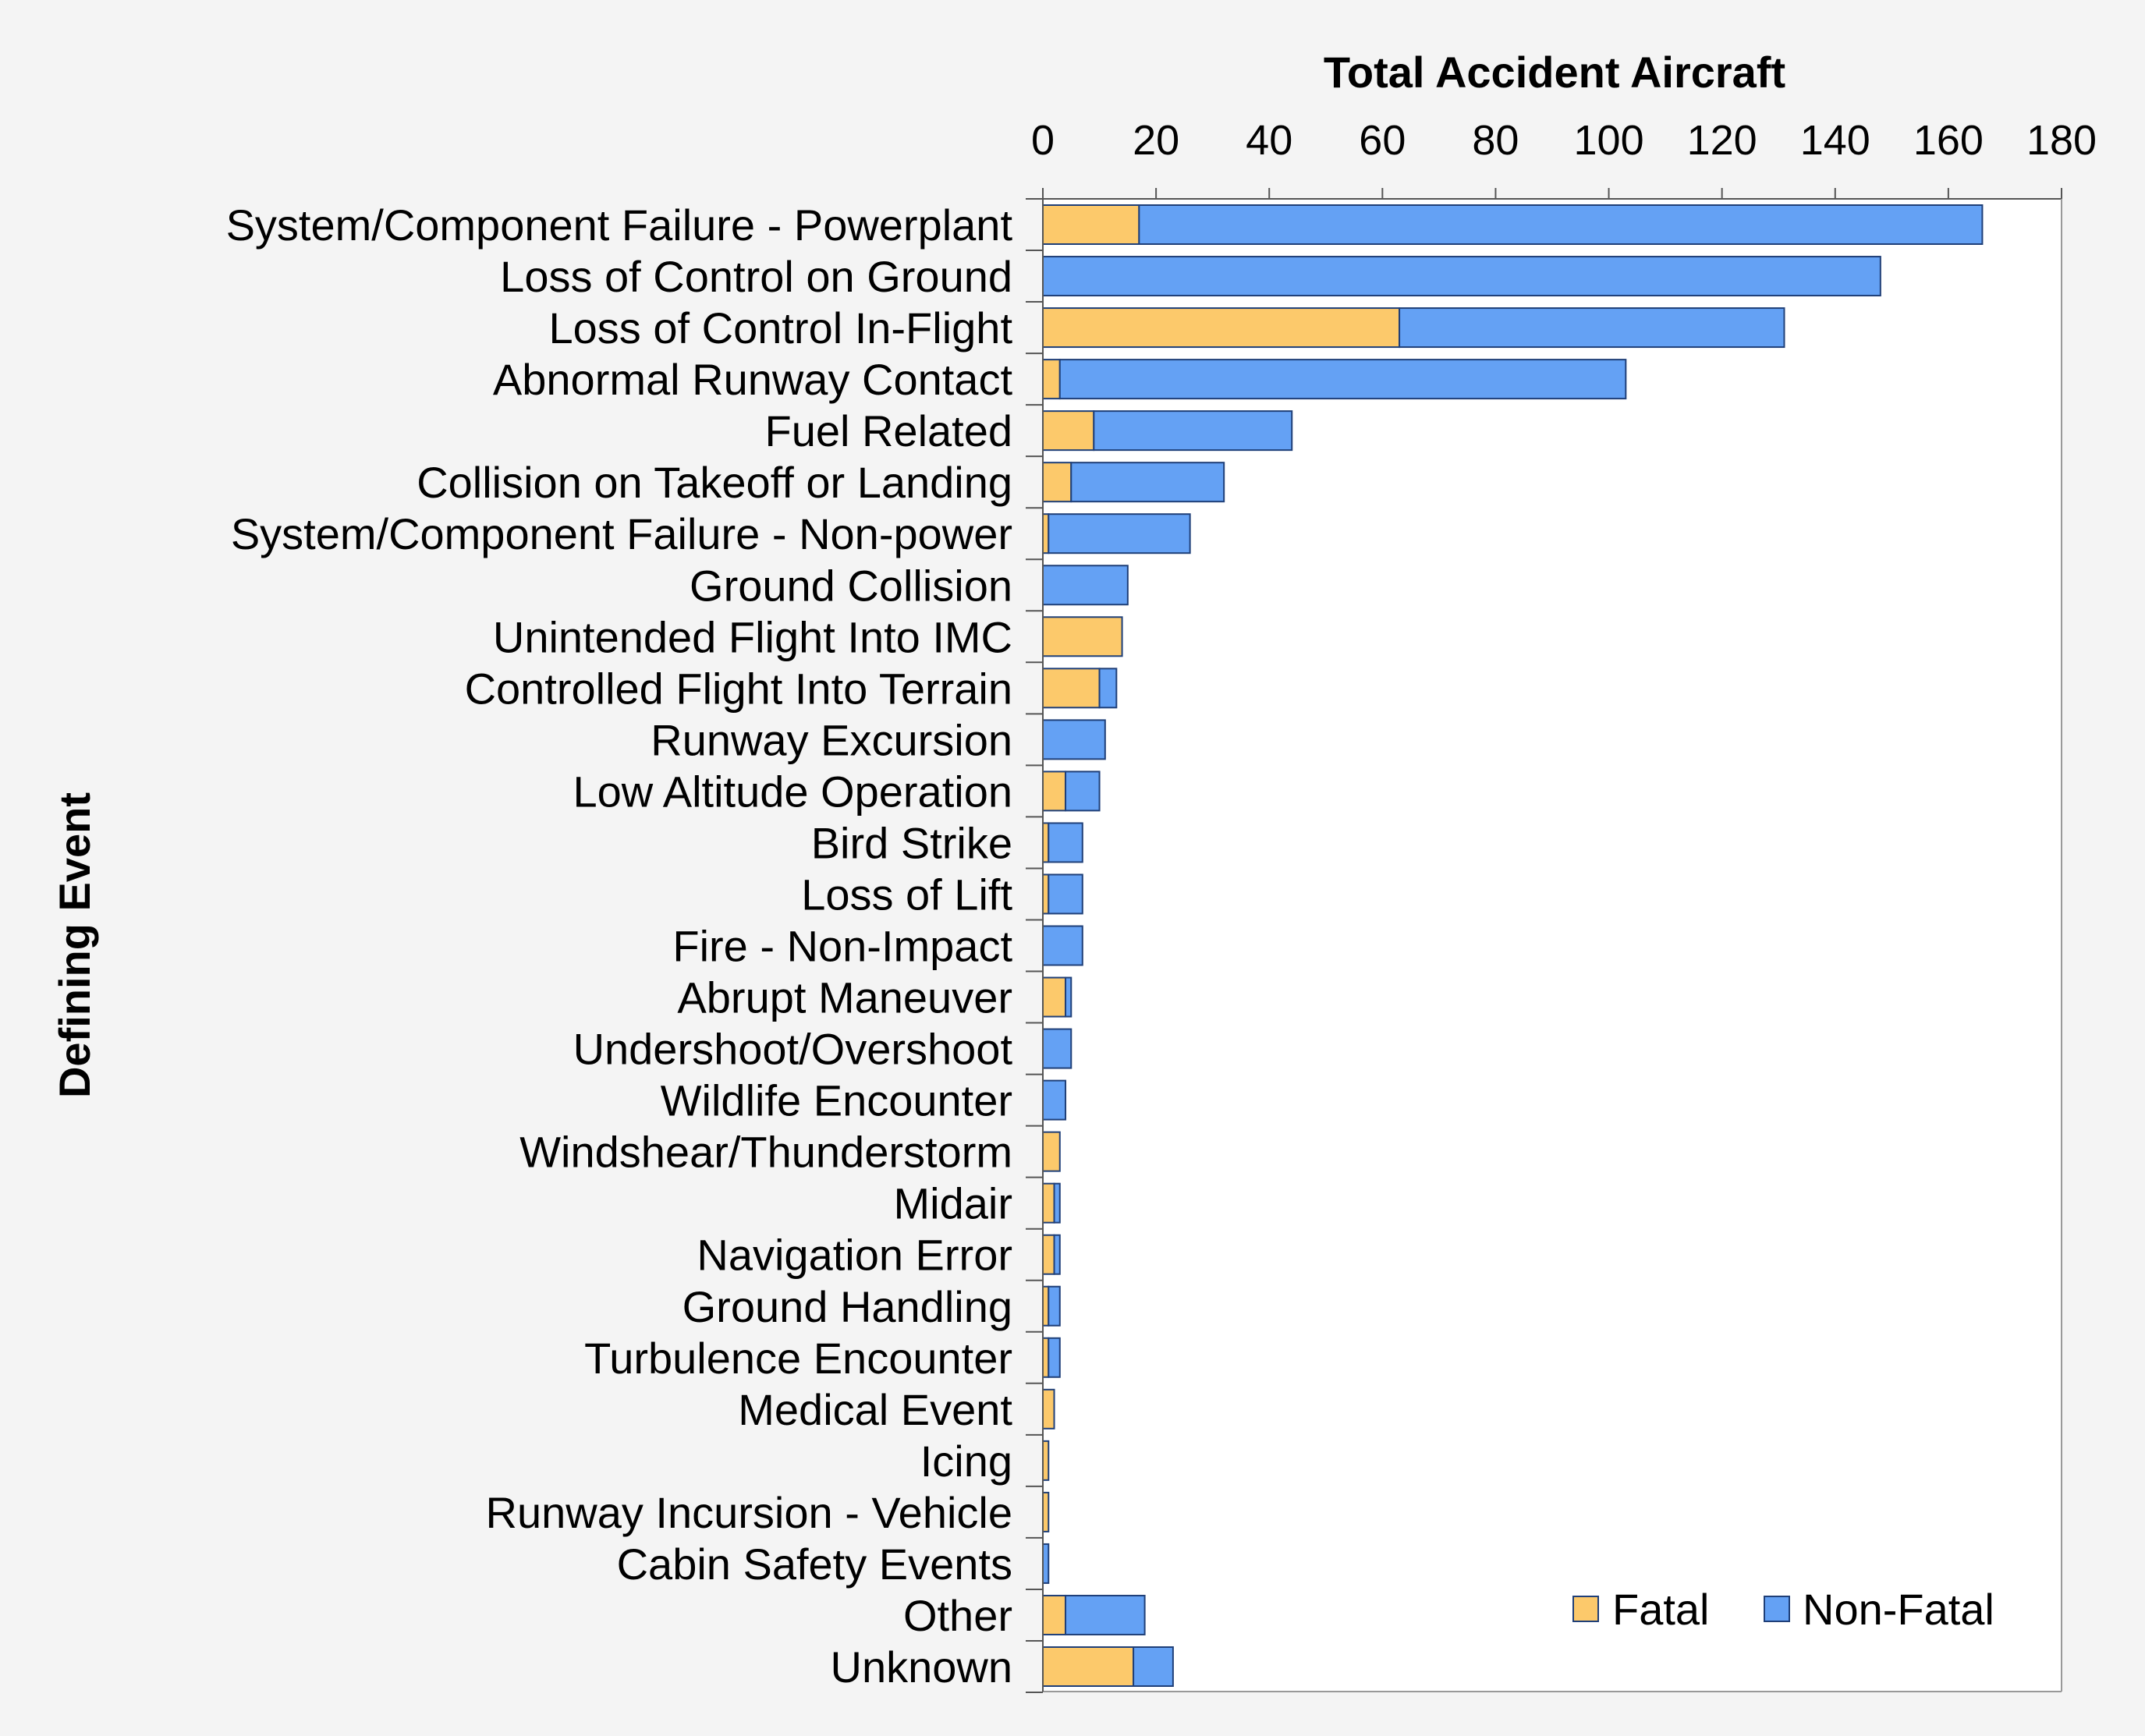 The height and width of the screenshot is (1736, 2145). What do you see at coordinates (1269, 140) in the screenshot?
I see `x-tick-label: 40` at bounding box center [1269, 140].